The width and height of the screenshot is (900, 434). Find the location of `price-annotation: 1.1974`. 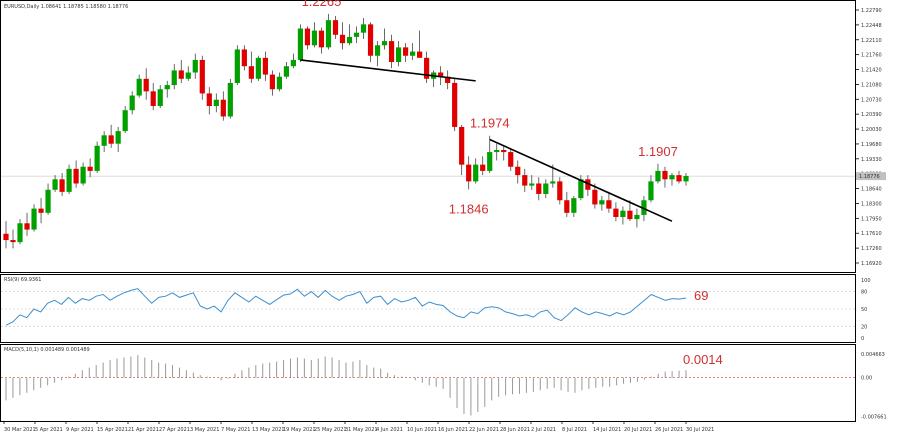

price-annotation: 1.1974 is located at coordinates (490, 123).